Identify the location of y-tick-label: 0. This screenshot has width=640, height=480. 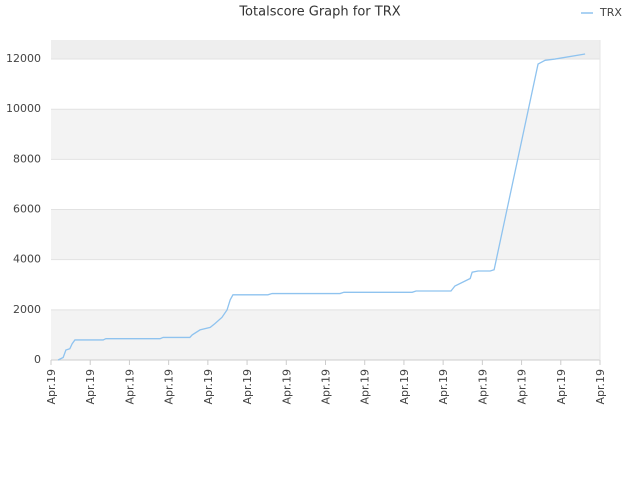
(37, 359).